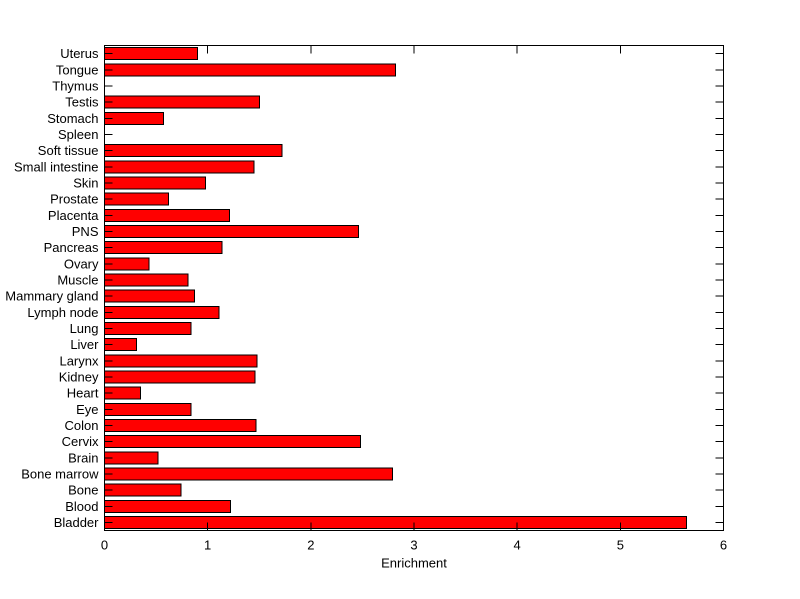  What do you see at coordinates (87, 409) in the screenshot?
I see `y-tick-label-eye: Eye` at bounding box center [87, 409].